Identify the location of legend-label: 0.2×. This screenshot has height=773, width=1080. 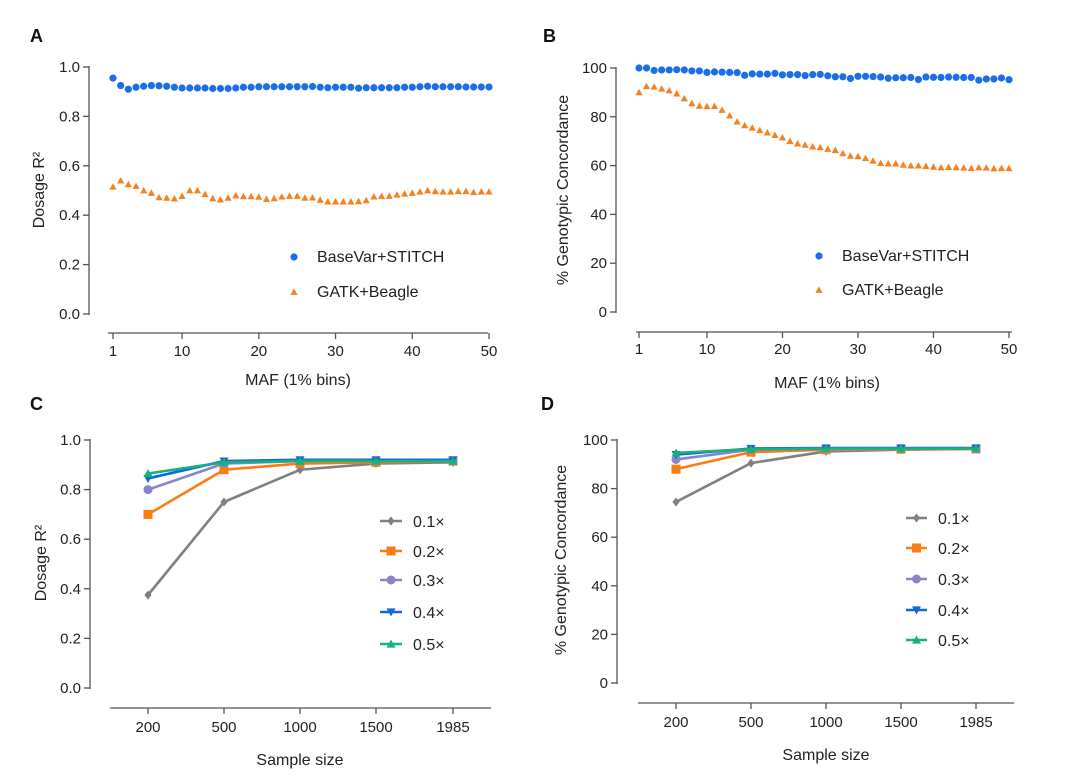
(429, 552).